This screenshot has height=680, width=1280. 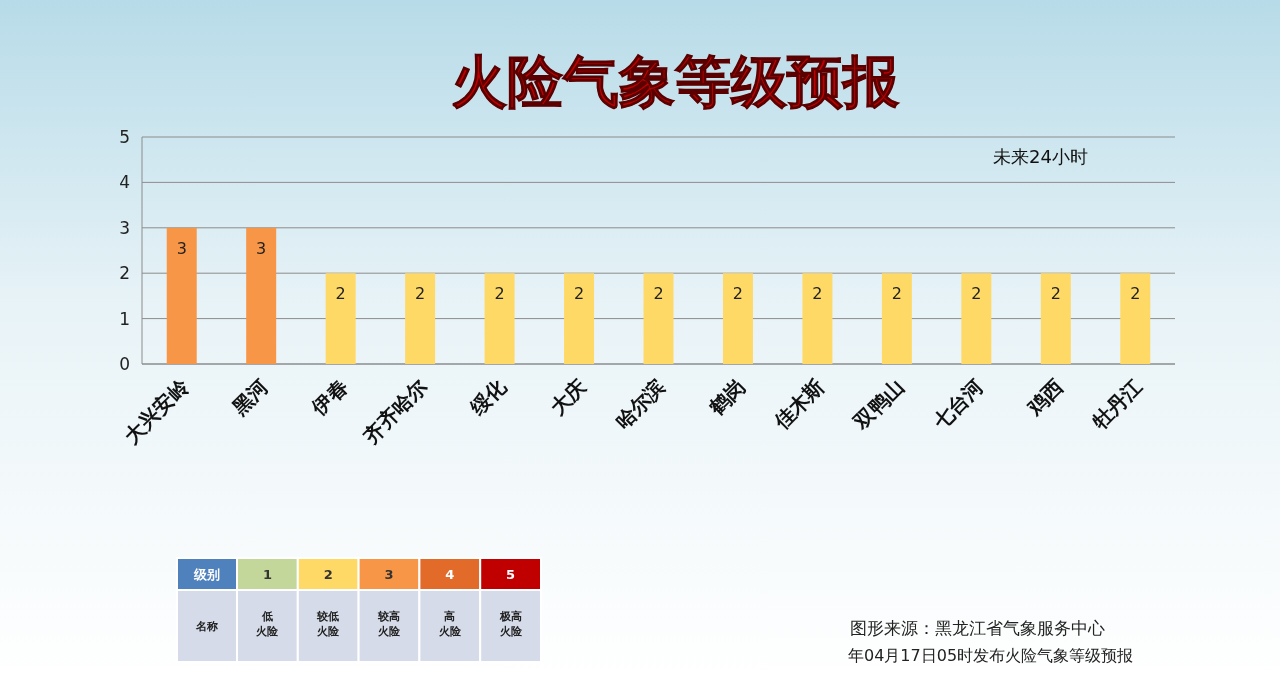 I want to click on x-tick-label: 牡丹江, so click(x=1116, y=404).